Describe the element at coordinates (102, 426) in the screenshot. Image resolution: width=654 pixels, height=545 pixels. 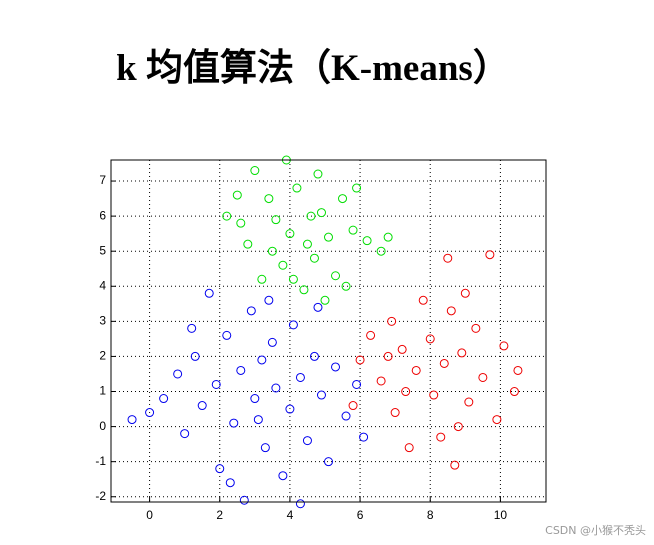
I see `y-tick-label: 0` at that location.